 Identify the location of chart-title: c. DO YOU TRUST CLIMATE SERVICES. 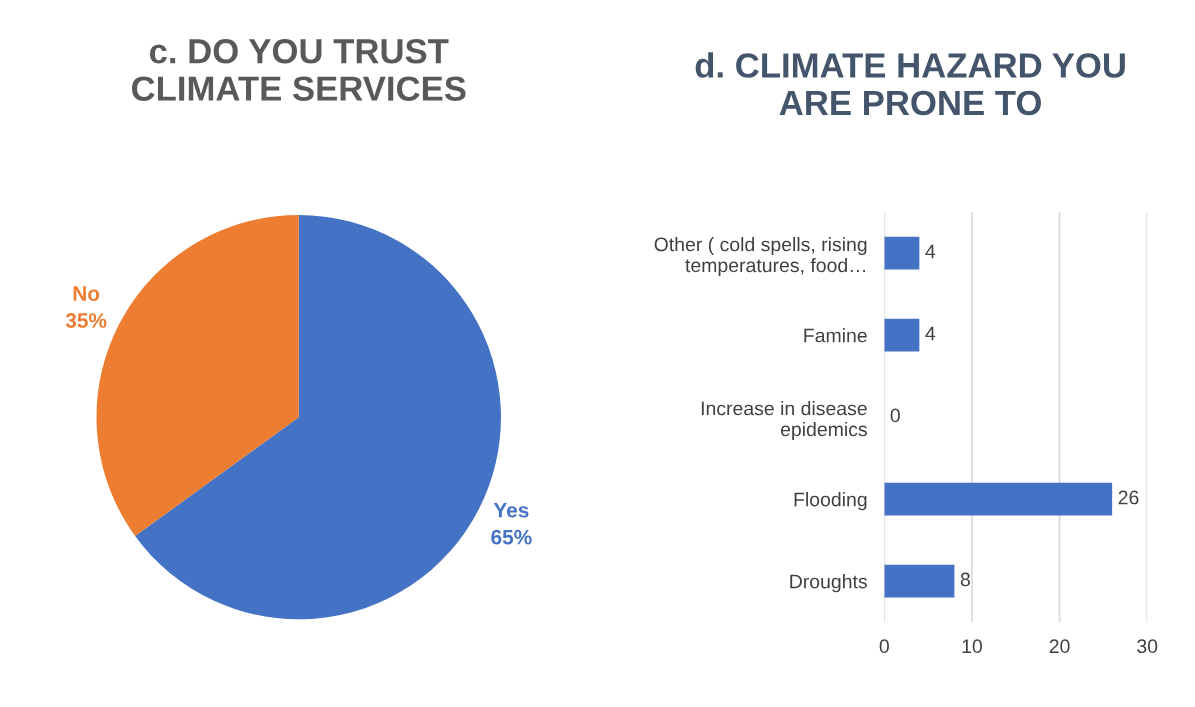
(298, 69).